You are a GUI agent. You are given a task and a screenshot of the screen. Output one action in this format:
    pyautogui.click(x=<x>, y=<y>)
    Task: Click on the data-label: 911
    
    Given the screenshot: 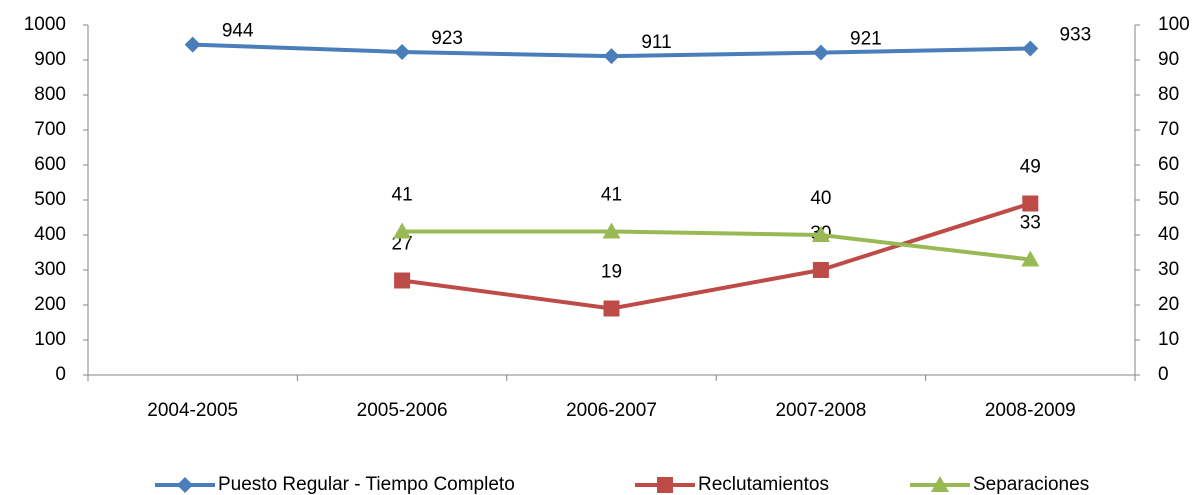 What is the action you would take?
    pyautogui.click(x=656, y=42)
    